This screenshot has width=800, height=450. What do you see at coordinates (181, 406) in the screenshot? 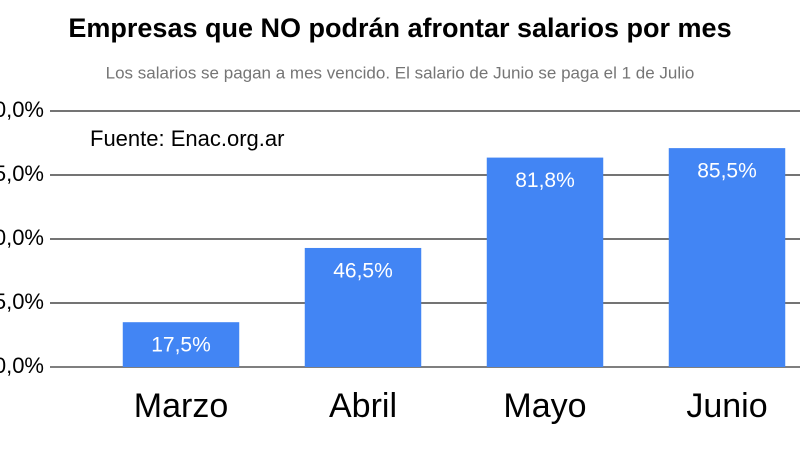
I see `x-tick-label: Marzo` at bounding box center [181, 406].